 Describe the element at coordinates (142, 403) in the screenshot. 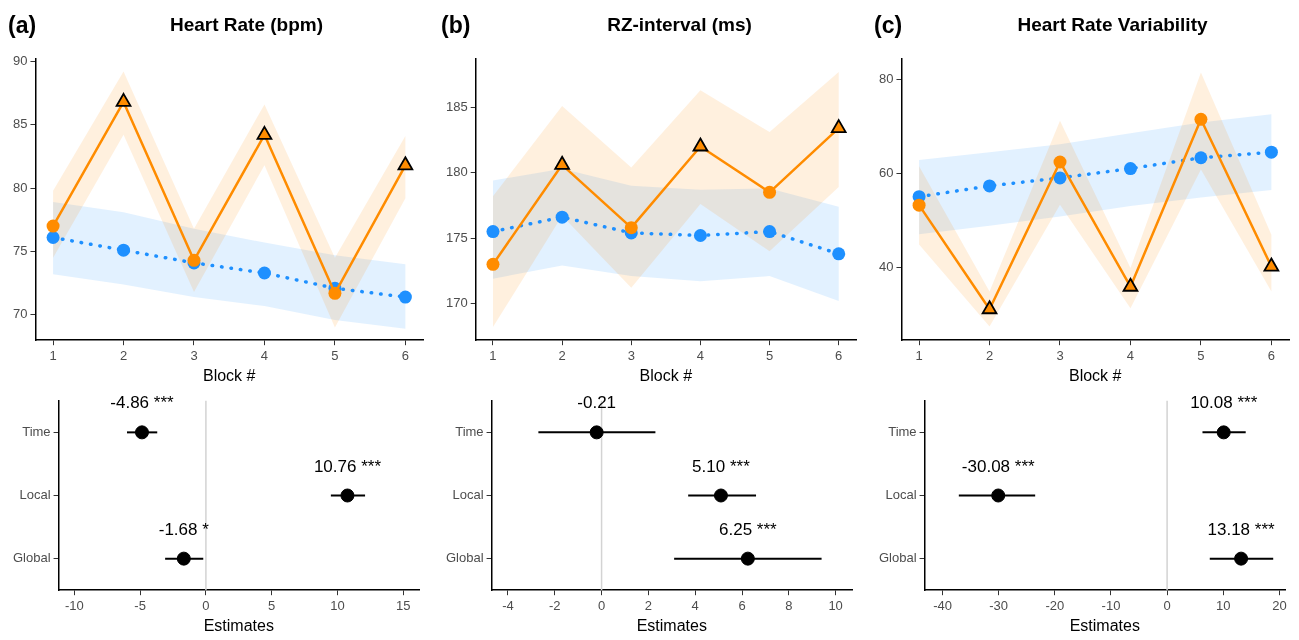

I see `data-label: -4.86 ***` at that location.